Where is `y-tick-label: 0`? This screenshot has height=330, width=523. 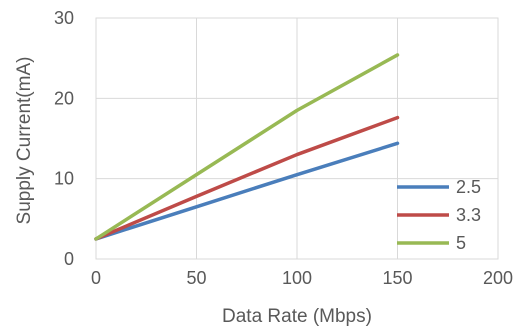 y-tick-label: 0 is located at coordinates (69, 259).